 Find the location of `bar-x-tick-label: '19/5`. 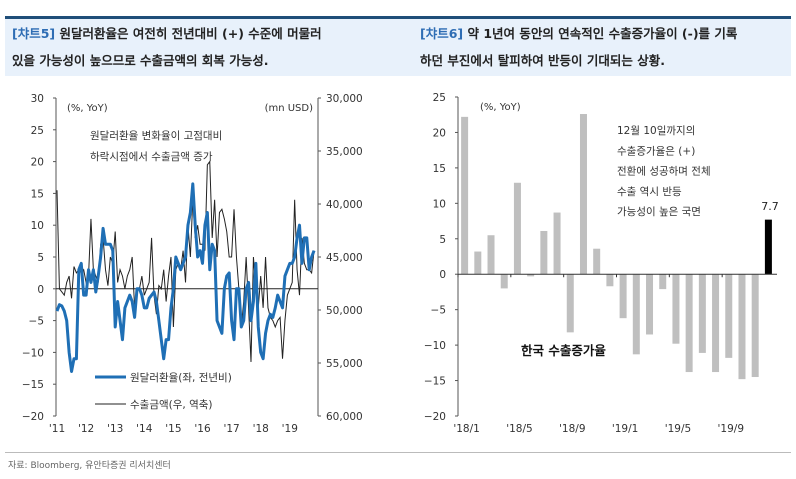

bar-x-tick-label: '19/5 is located at coordinates (678, 429).